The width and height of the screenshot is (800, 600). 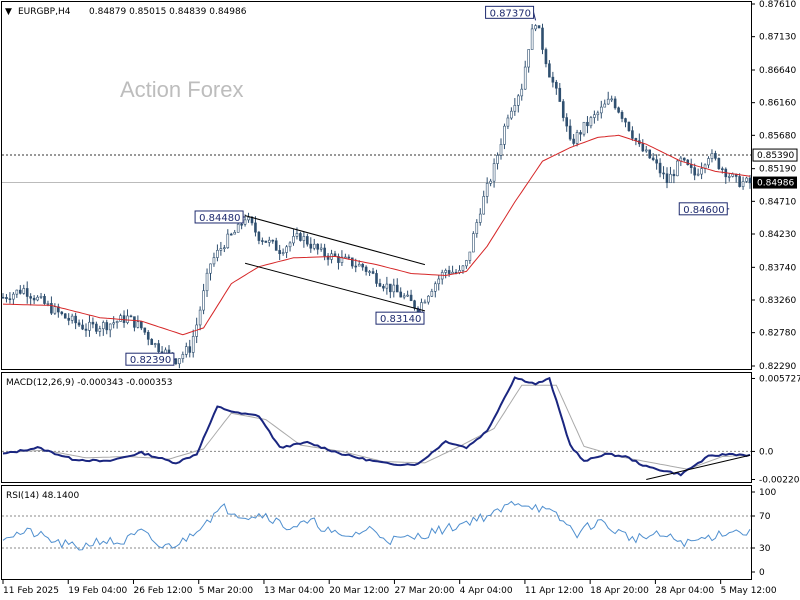 I want to click on current-price-label: 0.84986, so click(x=775, y=184).